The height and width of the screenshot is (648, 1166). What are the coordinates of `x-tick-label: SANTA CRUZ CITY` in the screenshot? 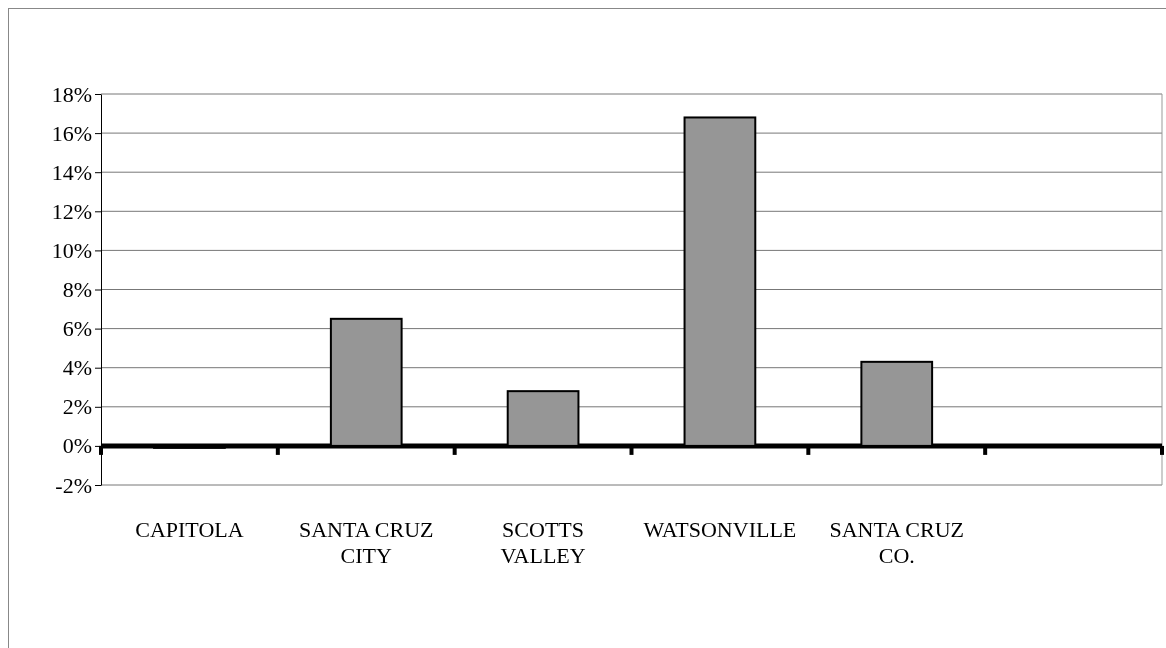 It's located at (366, 542).